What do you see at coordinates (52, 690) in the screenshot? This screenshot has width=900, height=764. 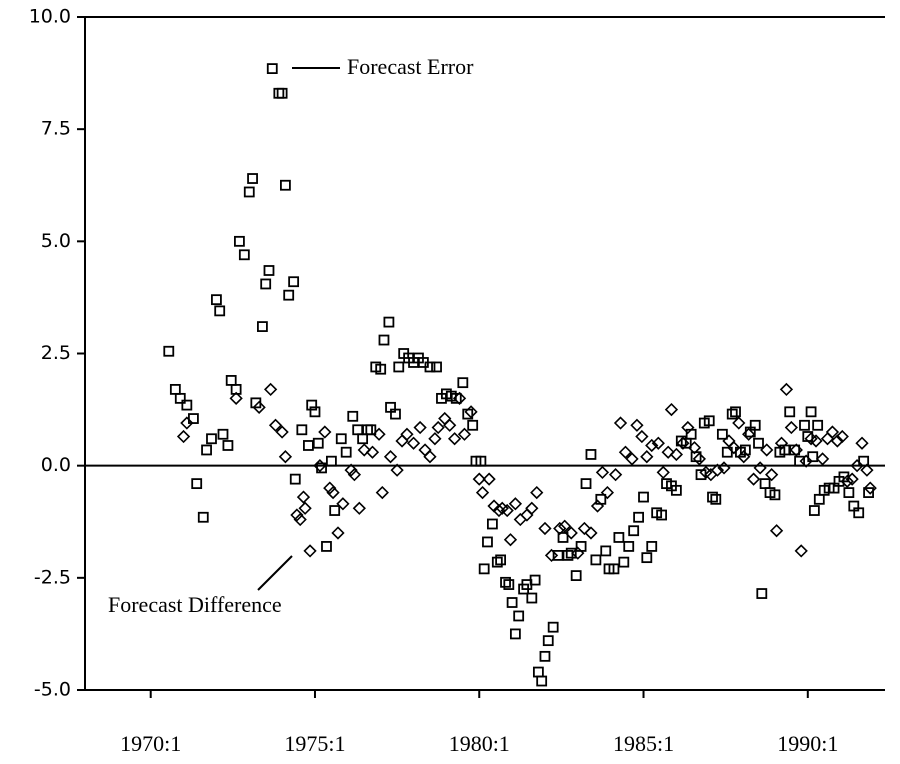 I see `y-tick-label: -5.0` at bounding box center [52, 690].